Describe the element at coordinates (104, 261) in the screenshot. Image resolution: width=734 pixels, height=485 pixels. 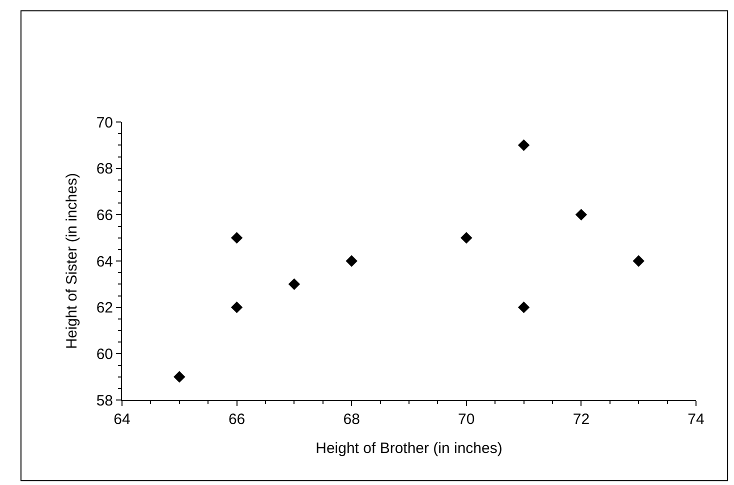
I see `y-tick-label: 64` at that location.